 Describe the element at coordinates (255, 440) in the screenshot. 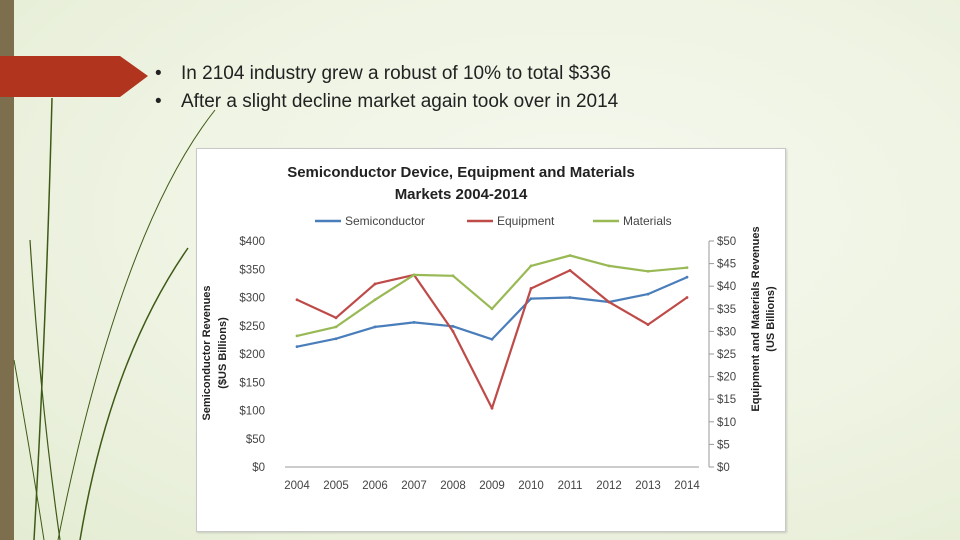

I see `left-tick-label: $50` at that location.